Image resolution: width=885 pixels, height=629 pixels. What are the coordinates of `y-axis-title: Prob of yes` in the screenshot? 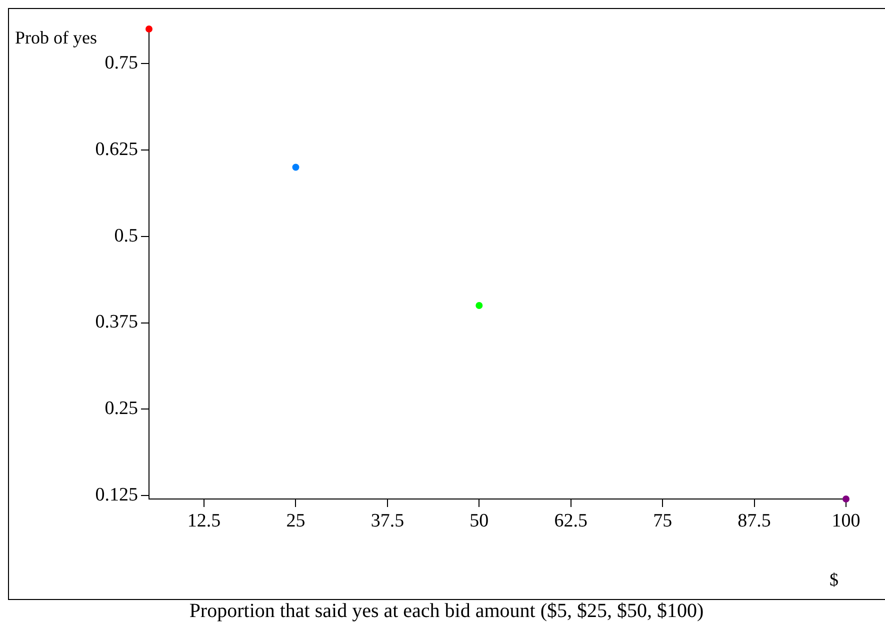 It's located at (56, 38).